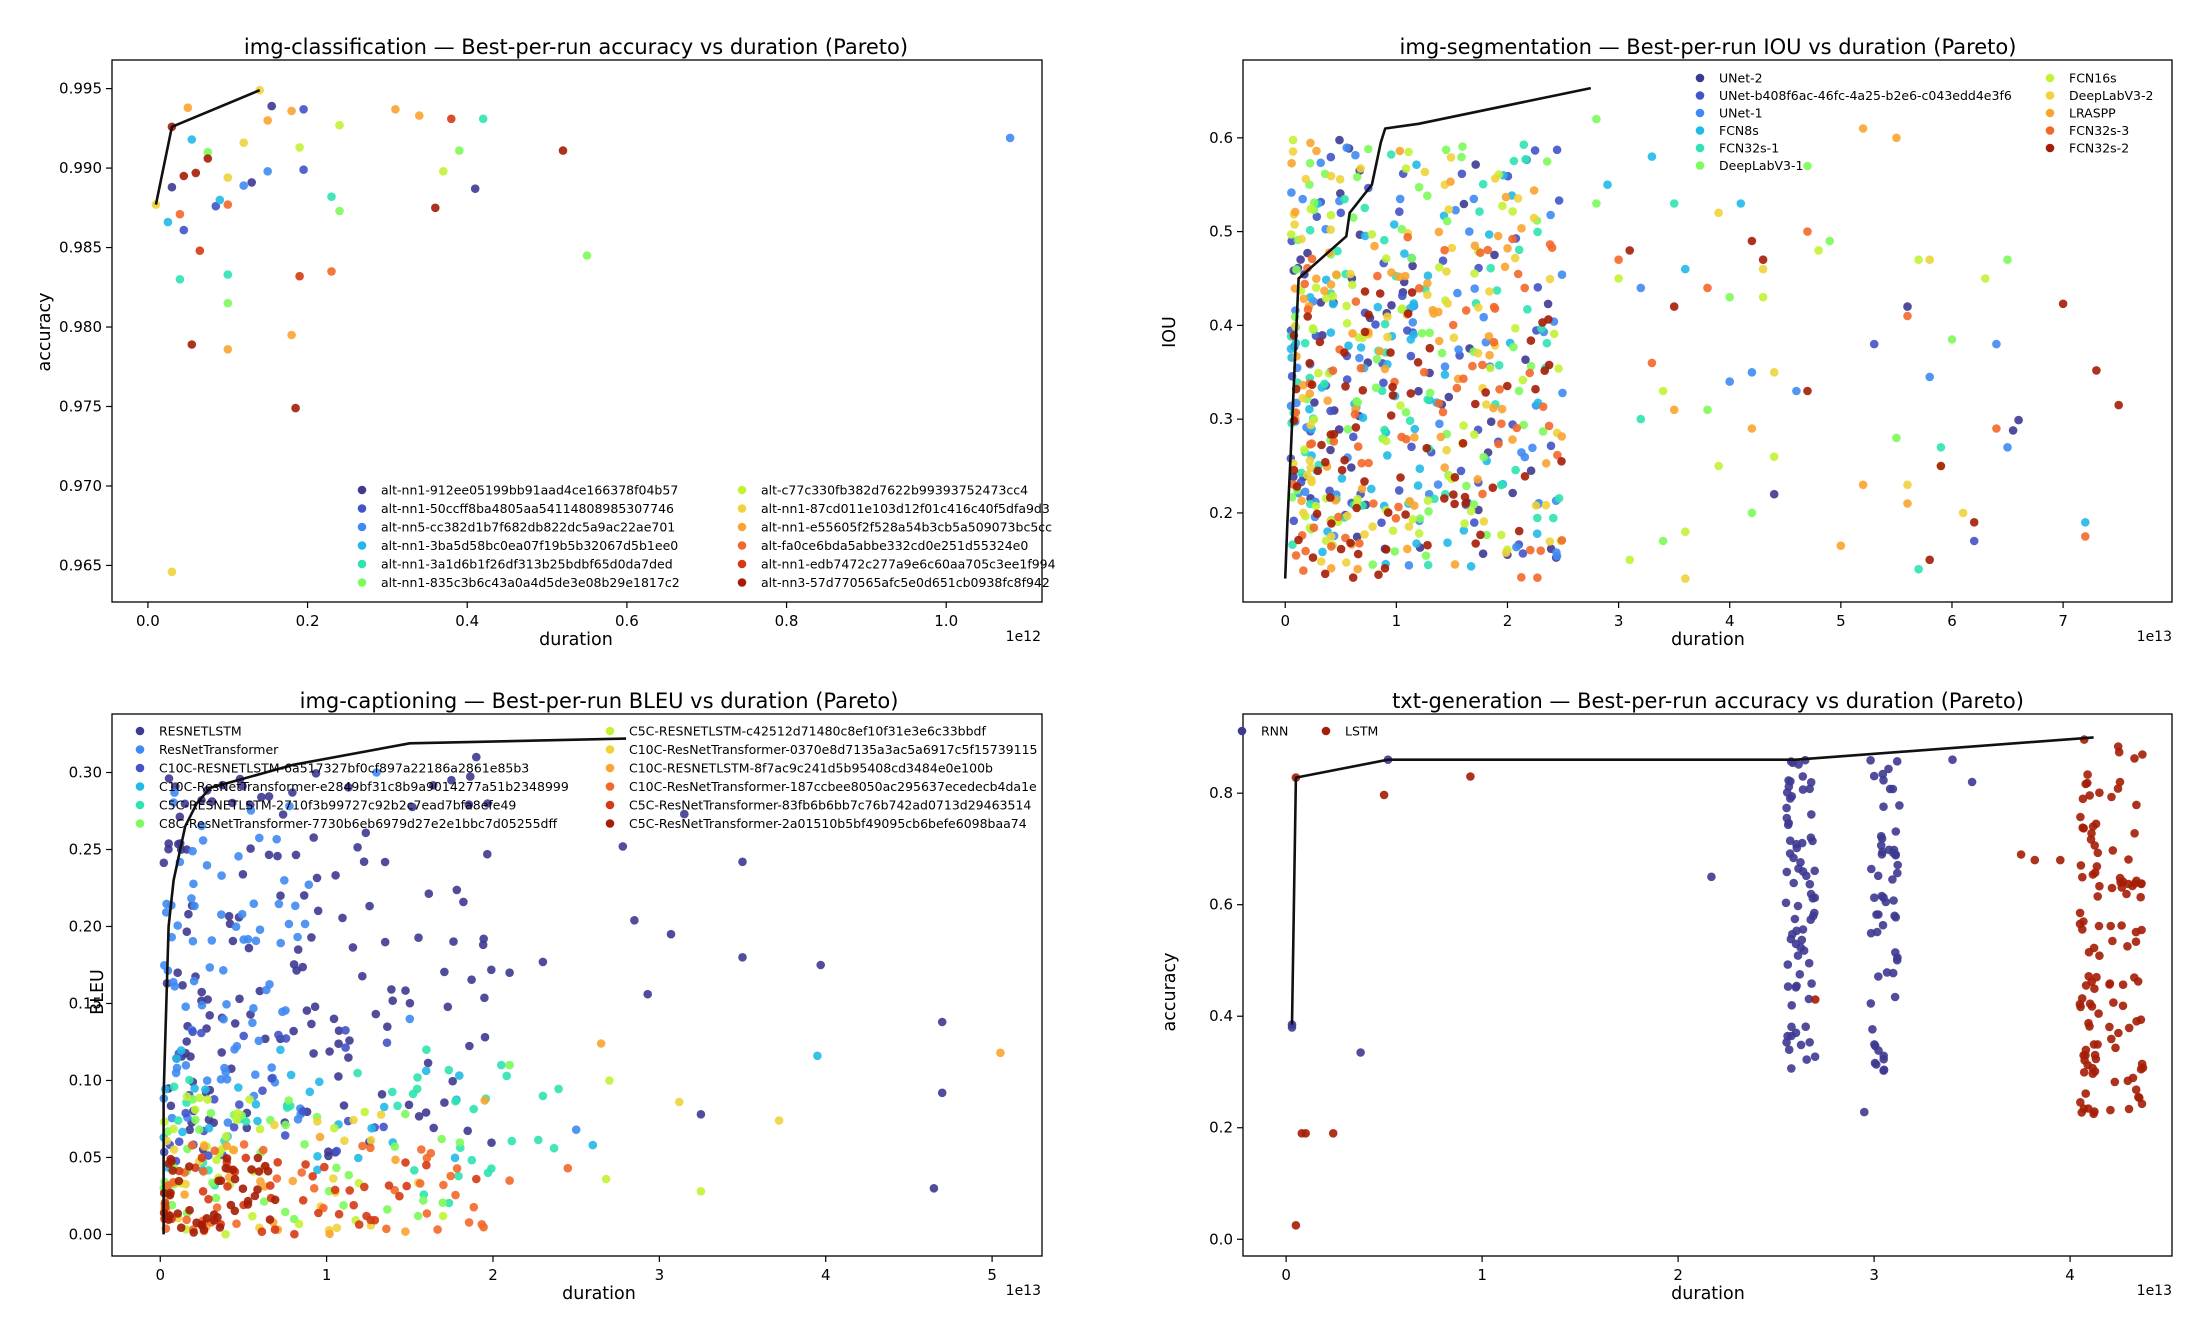 Image resolution: width=2192 pixels, height=1331 pixels. I want to click on y-tick-label: 0.30, so click(85, 773).